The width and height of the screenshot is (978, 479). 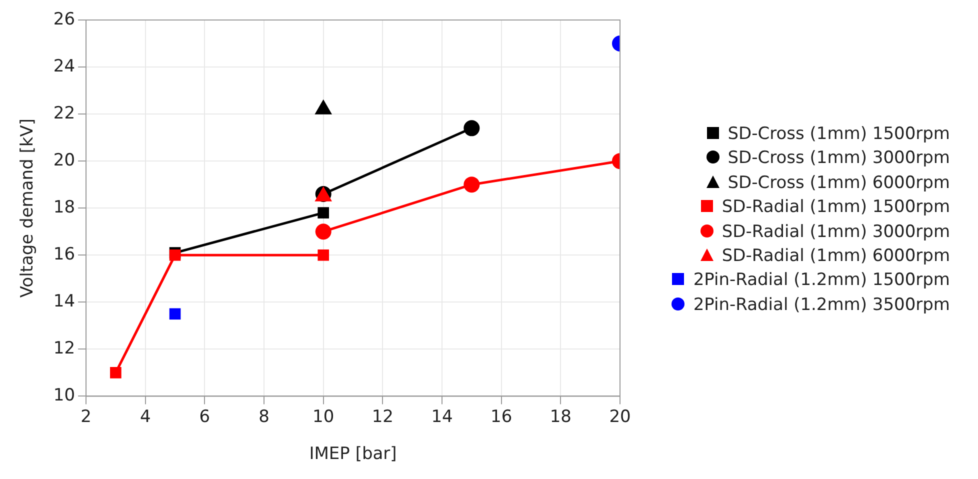 What do you see at coordinates (64, 66) in the screenshot?
I see `y-tick-label: 24` at bounding box center [64, 66].